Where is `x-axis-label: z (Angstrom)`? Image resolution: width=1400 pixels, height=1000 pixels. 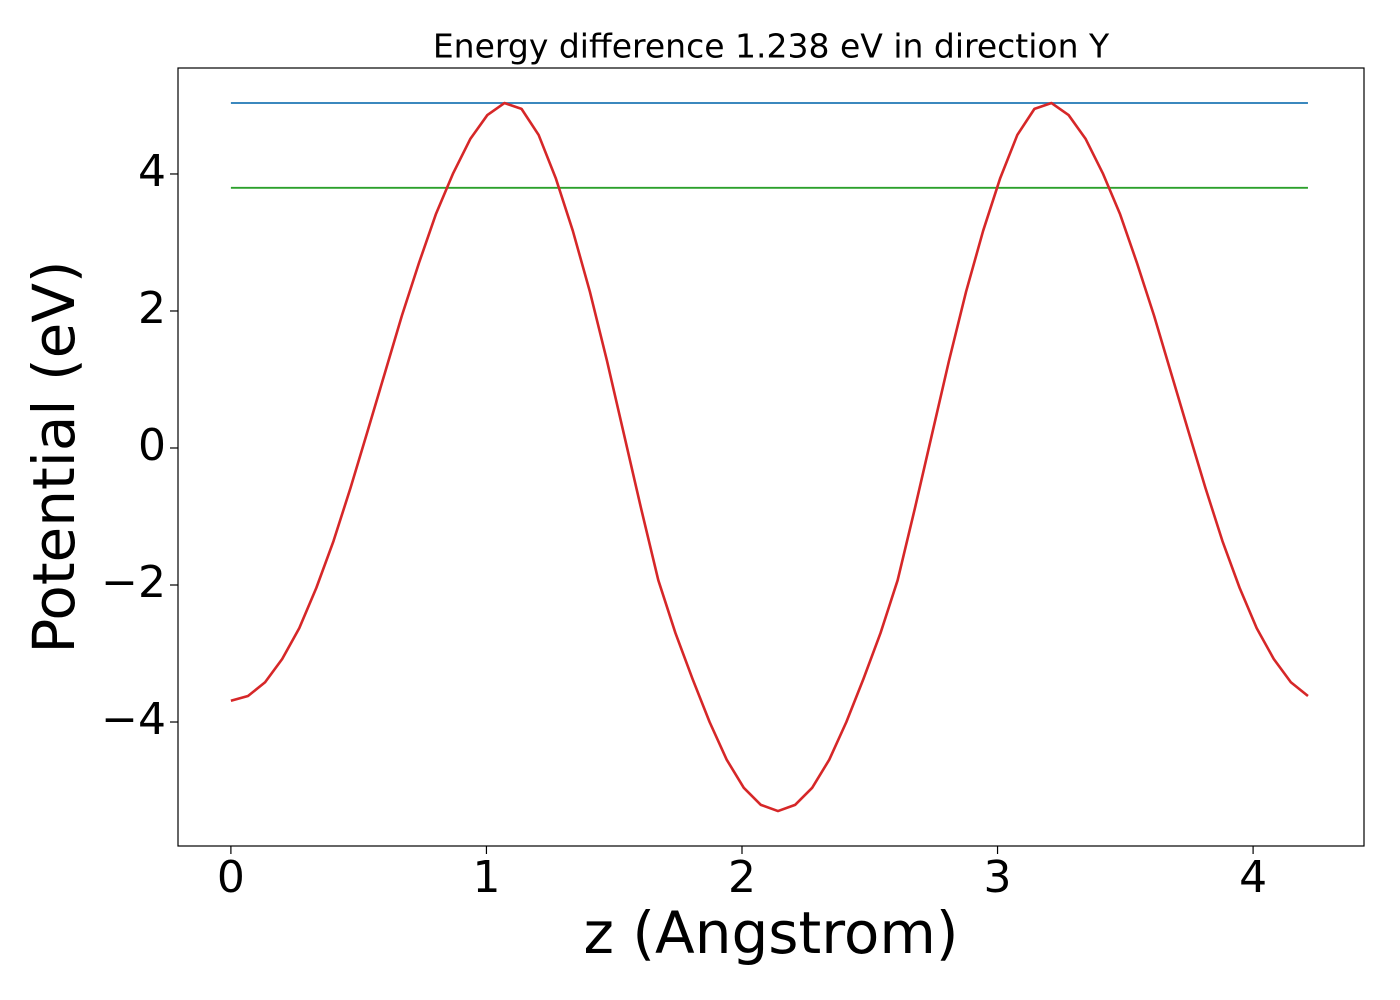
x-axis-label: z (Angstrom) is located at coordinates (771, 933).